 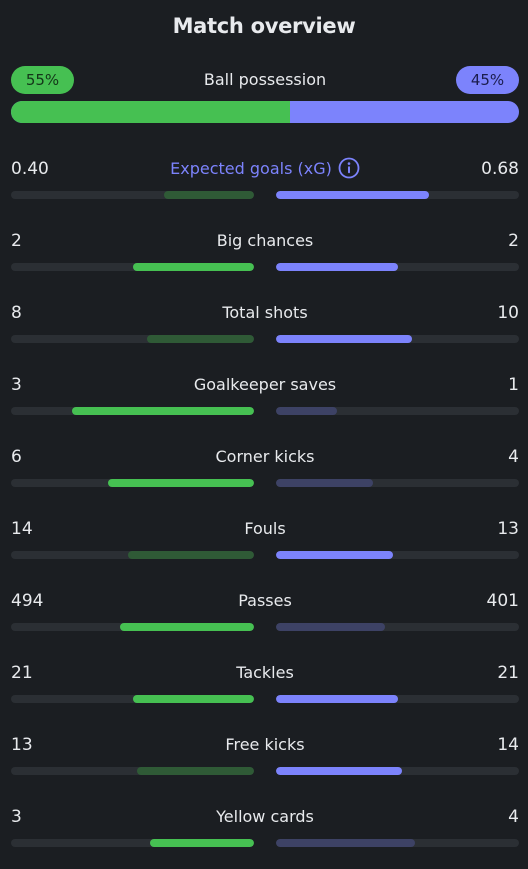 What do you see at coordinates (265, 528) in the screenshot?
I see `stat-label: Fouls` at bounding box center [265, 528].